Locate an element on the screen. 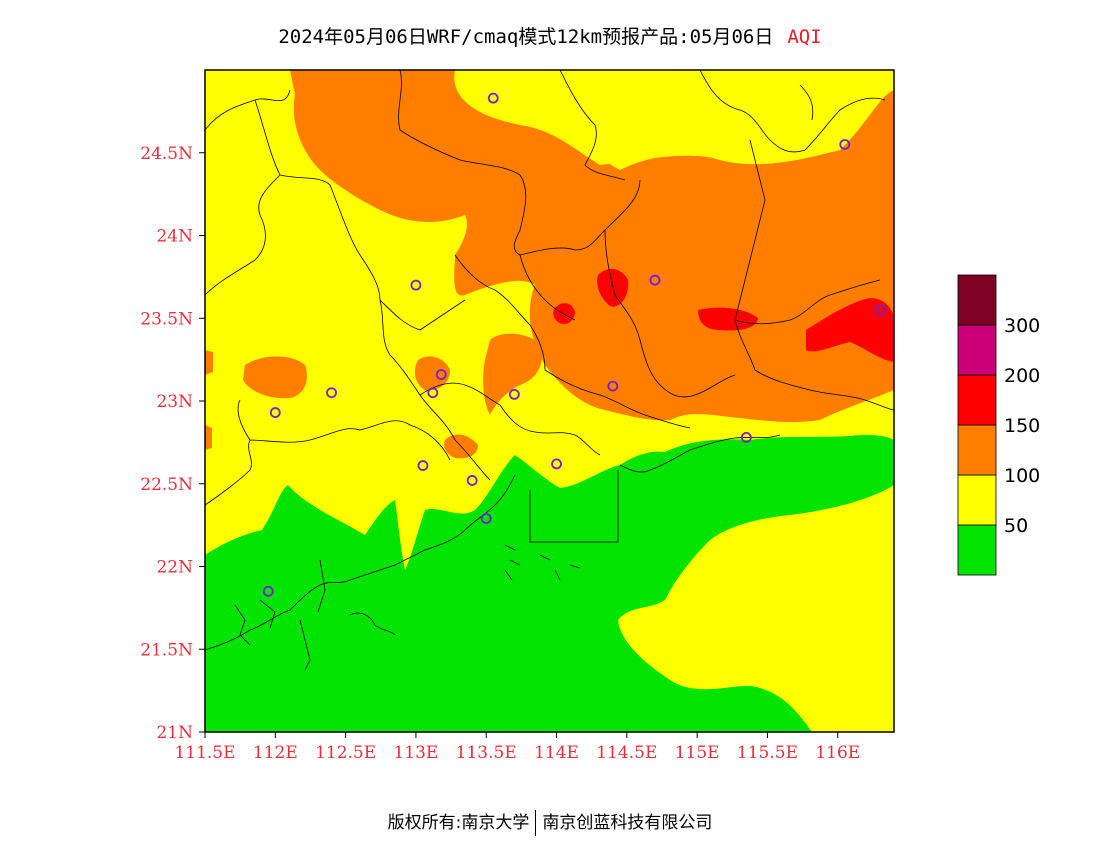 The width and height of the screenshot is (1100, 850). y-tick-label: 22N is located at coordinates (174, 568).